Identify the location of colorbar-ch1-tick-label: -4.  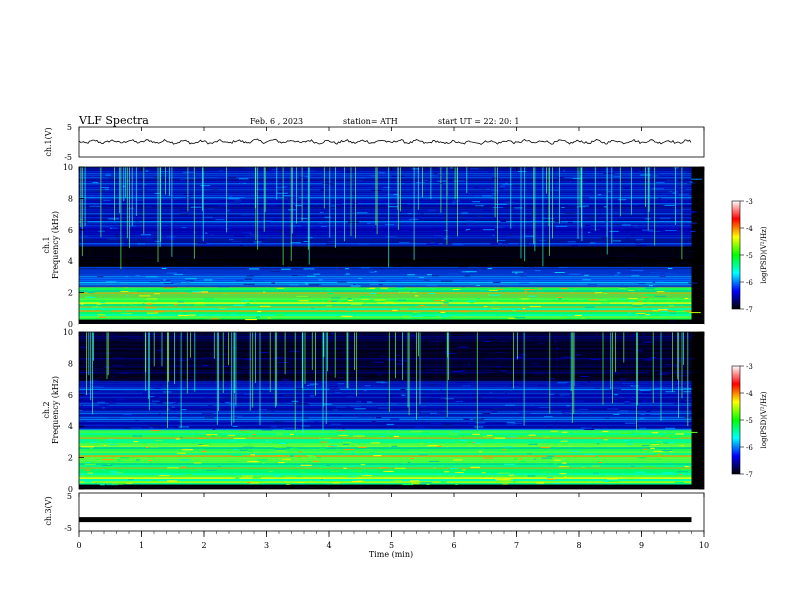
(749, 229).